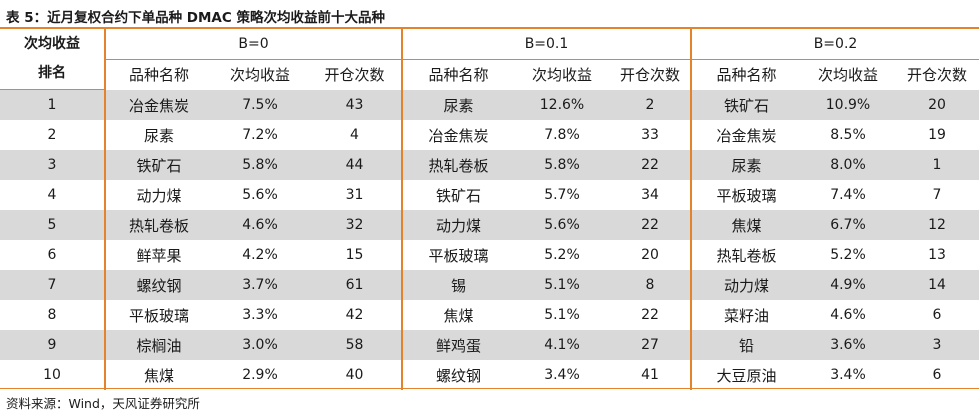  I want to click on avg-return-cell: 8.5%, so click(848, 135).